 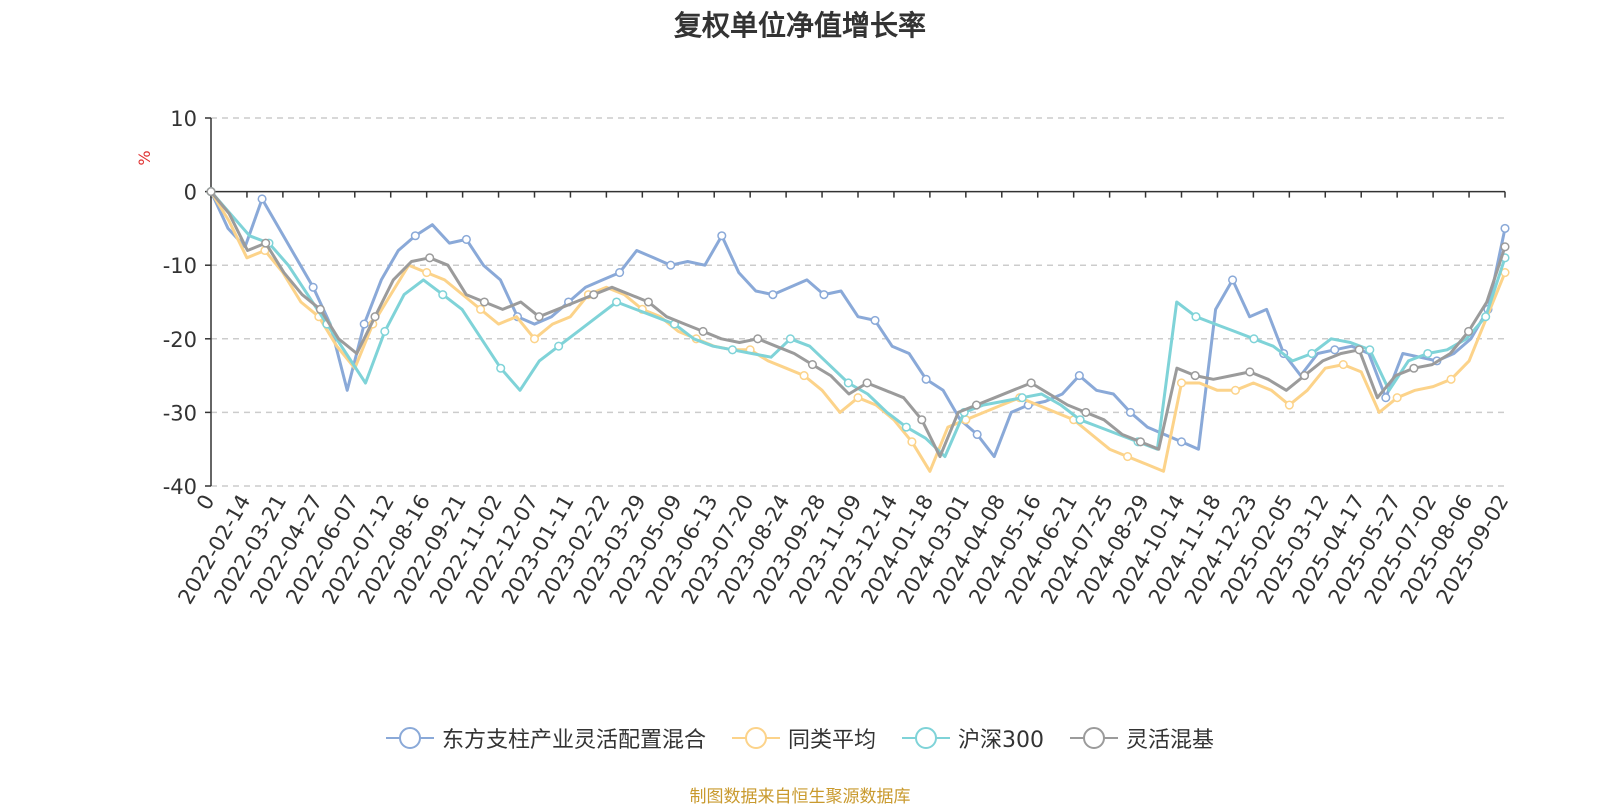 I want to click on legend-label: 沪深300, so click(x=1001, y=740).